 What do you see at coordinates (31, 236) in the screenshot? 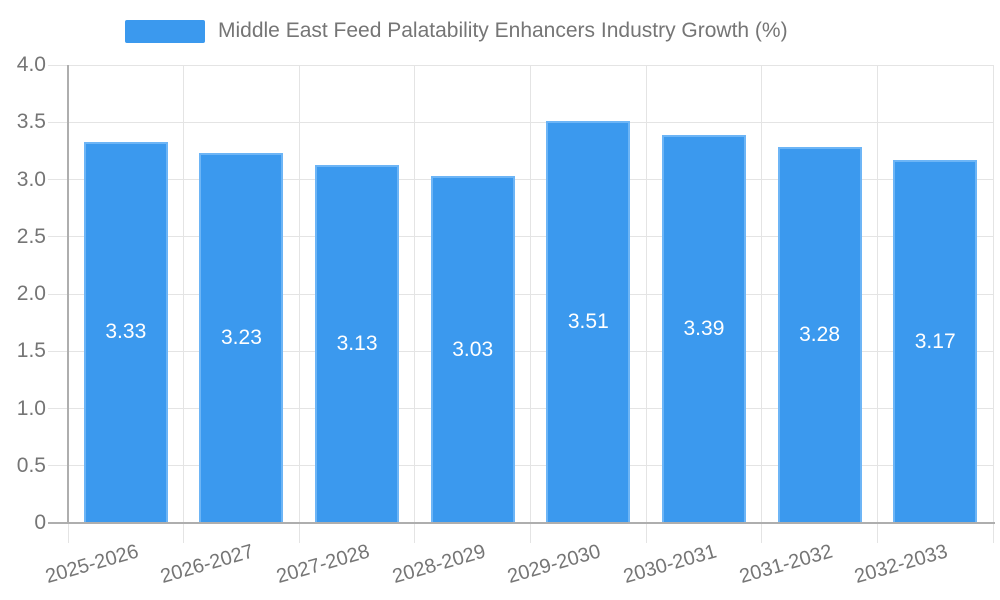
I see `y-tick-label: 2.5` at bounding box center [31, 236].